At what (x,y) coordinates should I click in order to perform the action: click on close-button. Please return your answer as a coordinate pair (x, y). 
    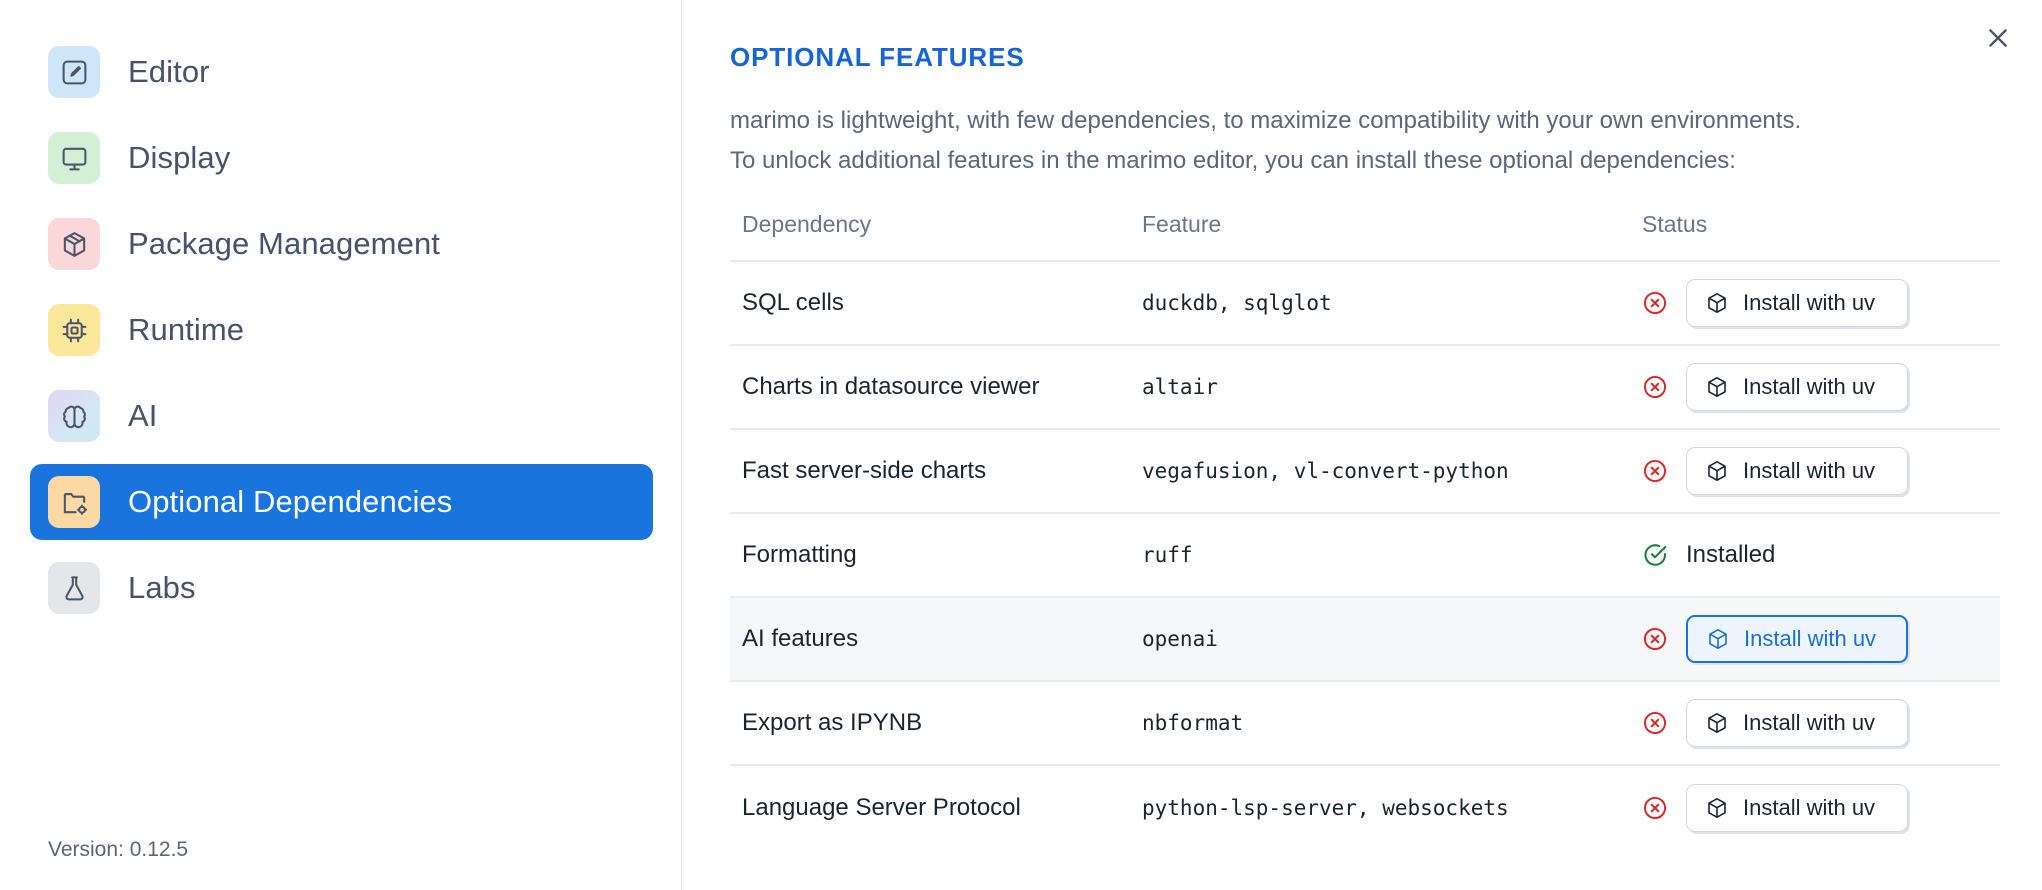
    Looking at the image, I should click on (1998, 38).